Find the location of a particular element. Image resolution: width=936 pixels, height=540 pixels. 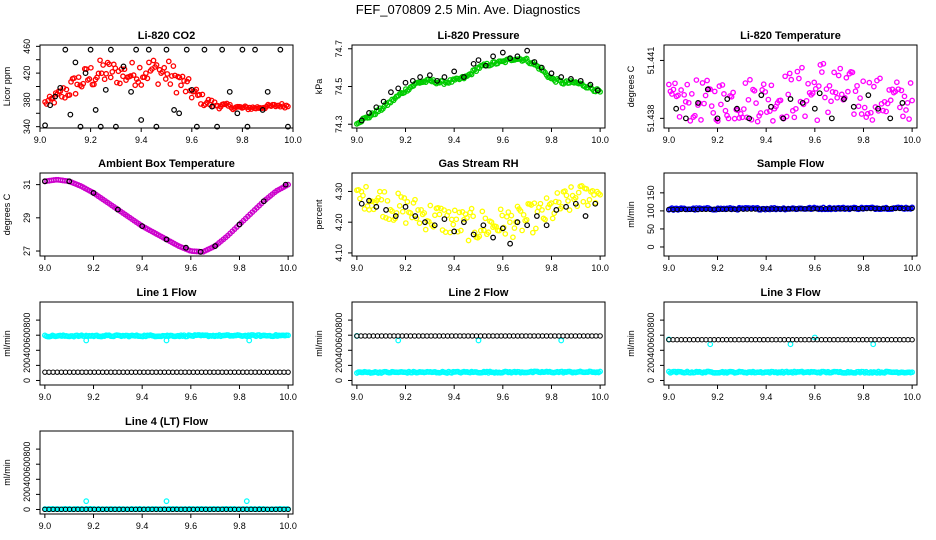

x-tick-label: 9.8 is located at coordinates (239, 526).